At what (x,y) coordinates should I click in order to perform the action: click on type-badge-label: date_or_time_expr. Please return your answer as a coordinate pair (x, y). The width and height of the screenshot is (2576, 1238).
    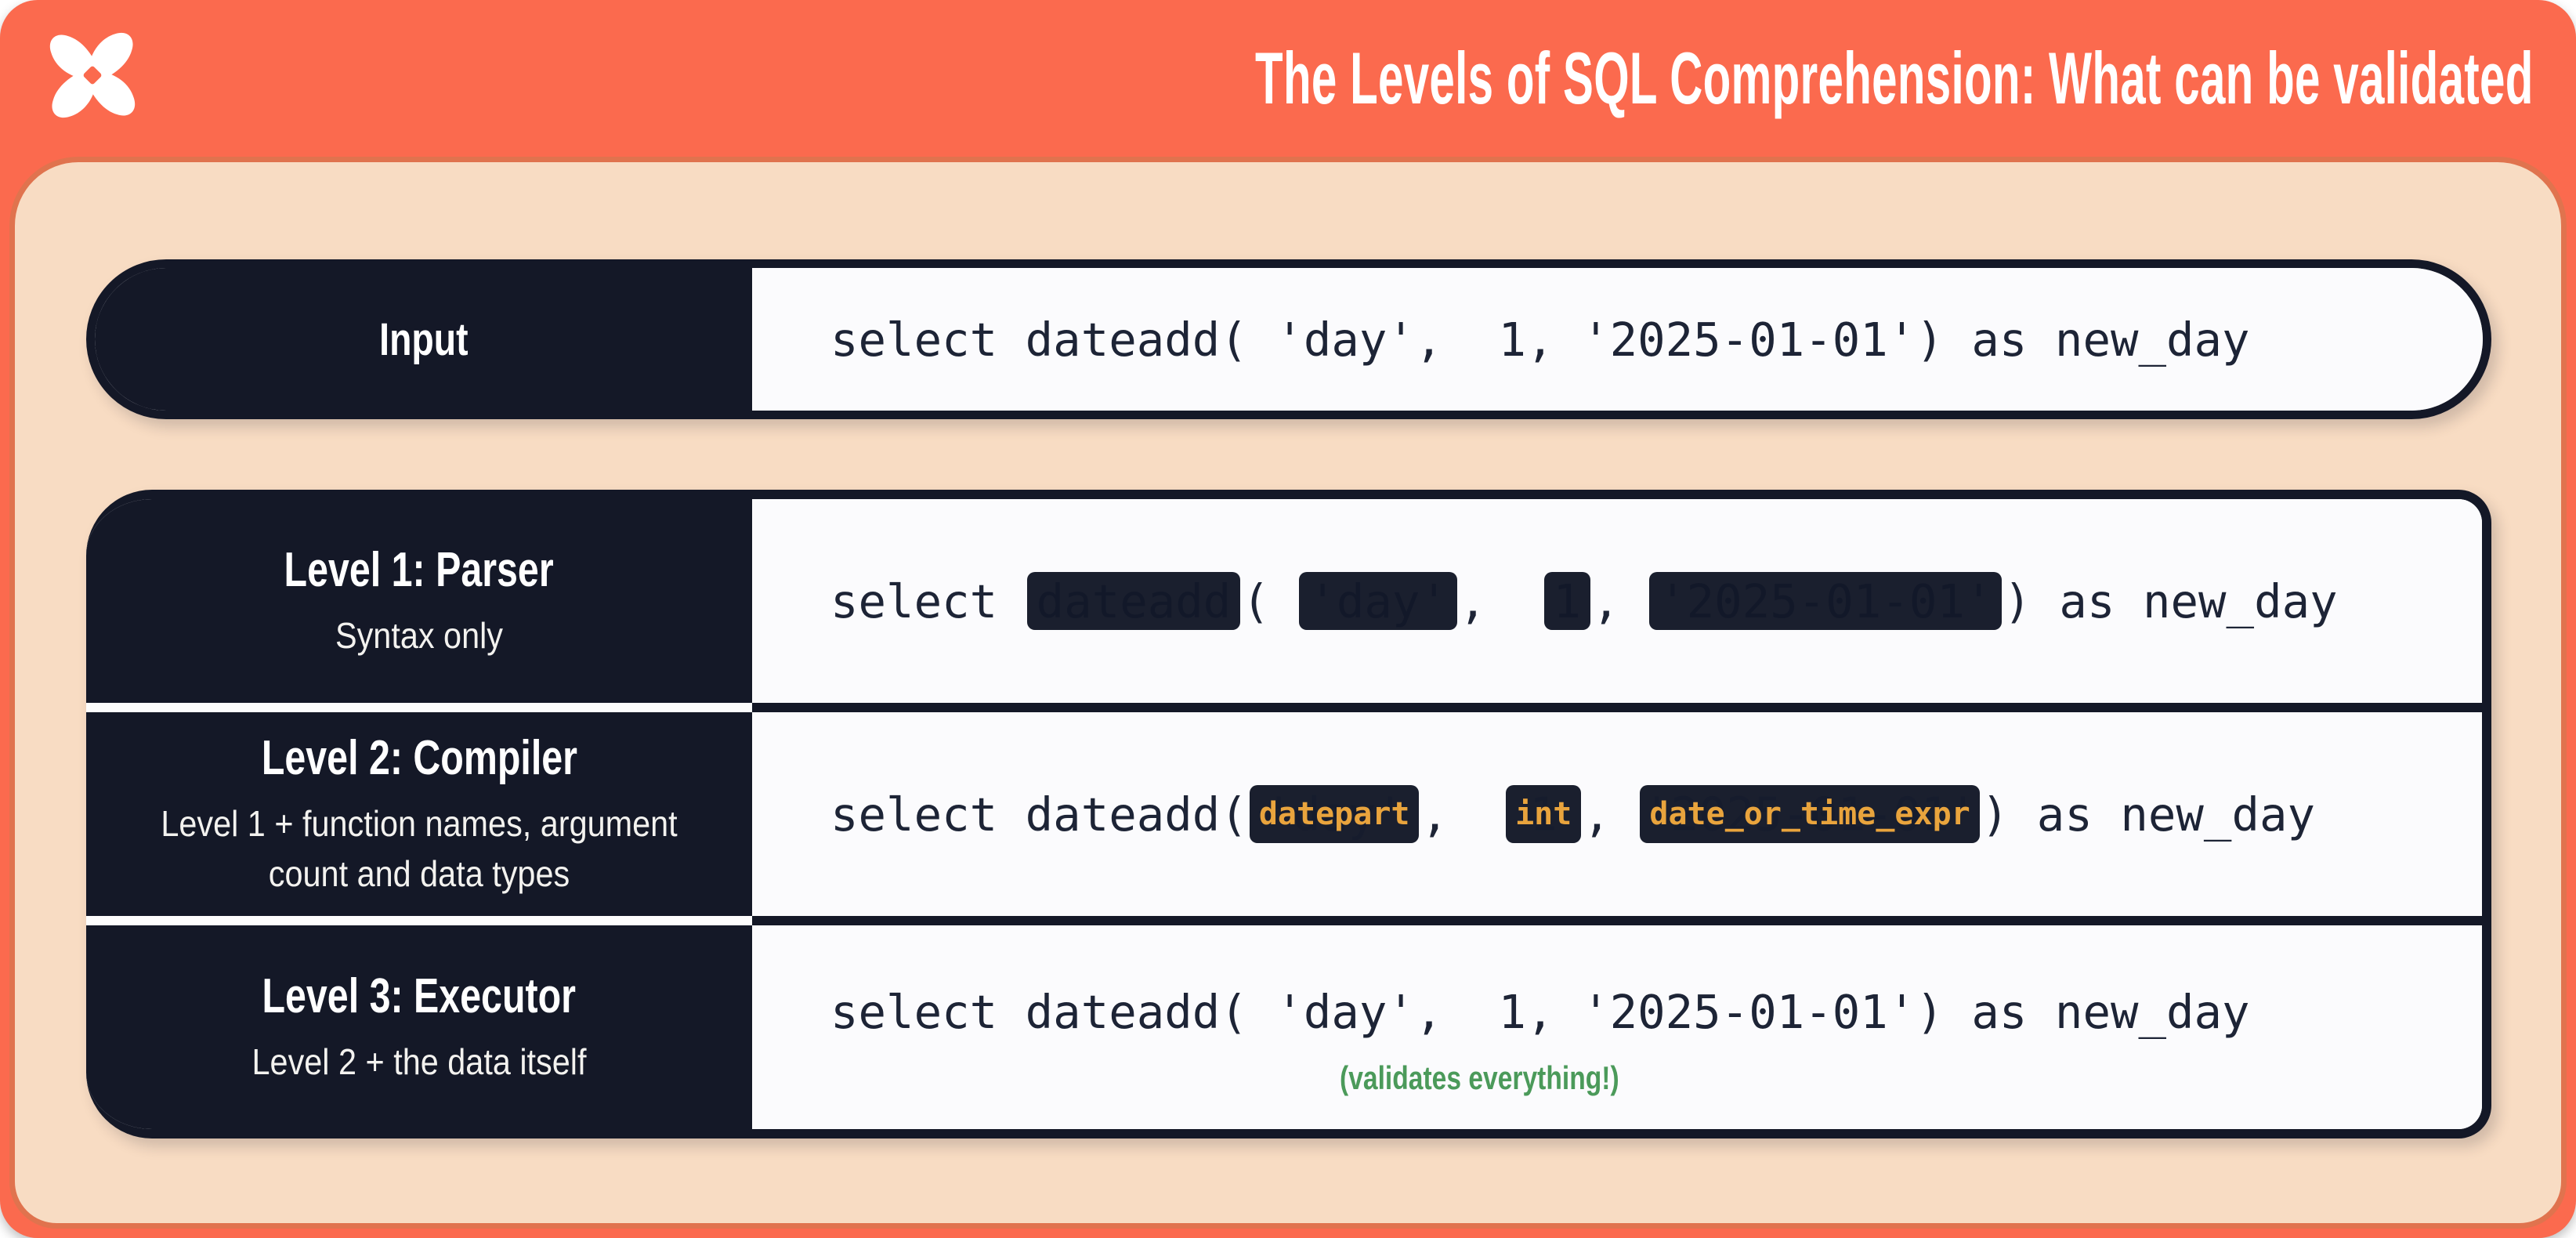
    Looking at the image, I should click on (1809, 814).